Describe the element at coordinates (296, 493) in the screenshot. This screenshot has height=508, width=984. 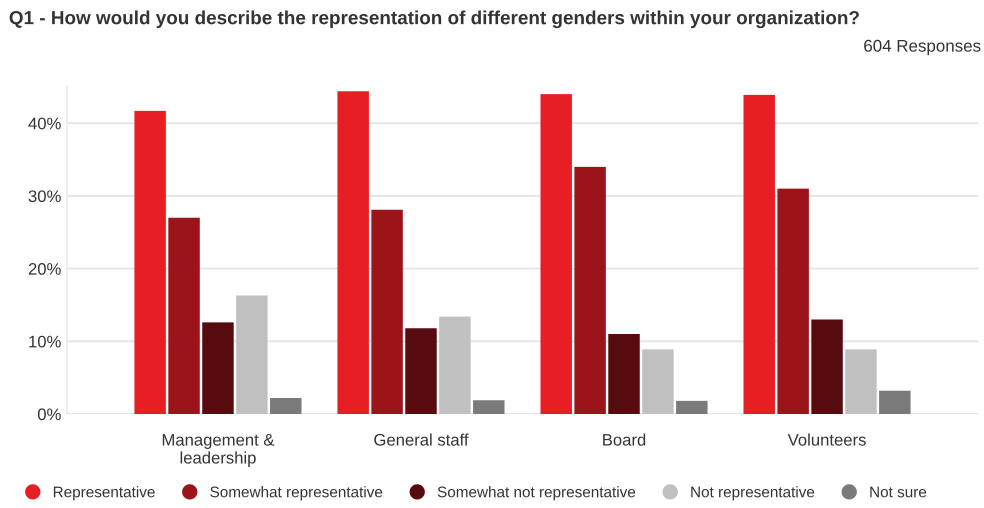
I see `legend-label: Somewhat representative` at that location.